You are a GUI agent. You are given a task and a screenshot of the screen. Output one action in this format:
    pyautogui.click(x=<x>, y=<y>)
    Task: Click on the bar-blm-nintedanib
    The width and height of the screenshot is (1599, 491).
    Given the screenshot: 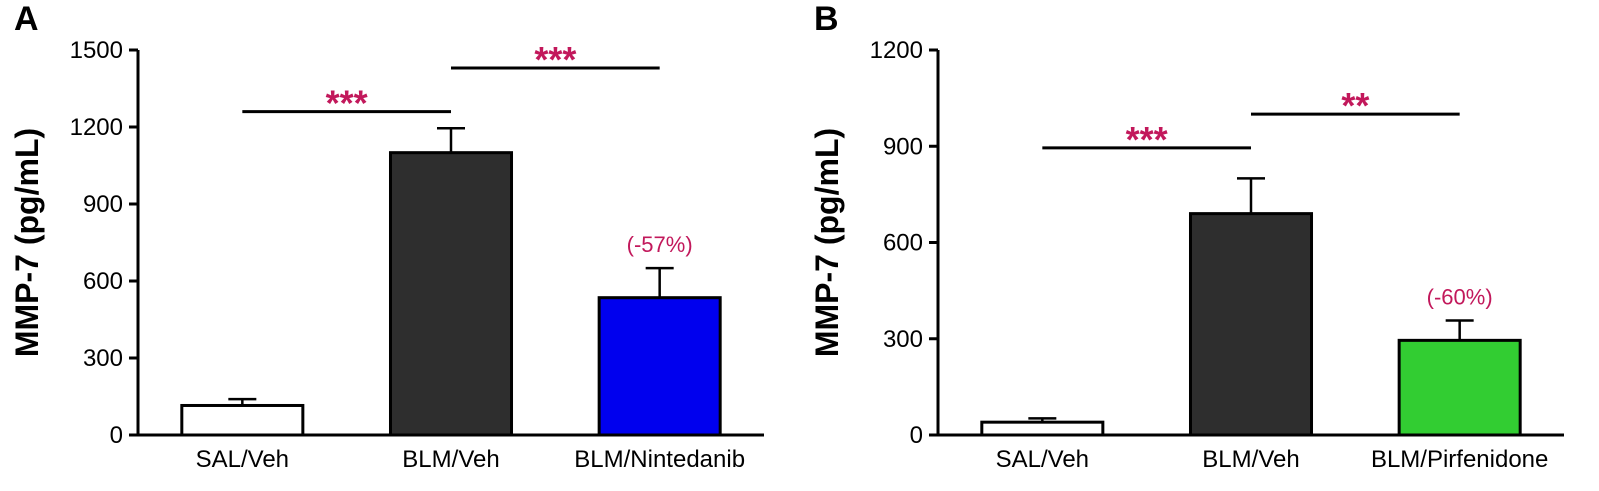 What is the action you would take?
    pyautogui.click(x=659, y=366)
    